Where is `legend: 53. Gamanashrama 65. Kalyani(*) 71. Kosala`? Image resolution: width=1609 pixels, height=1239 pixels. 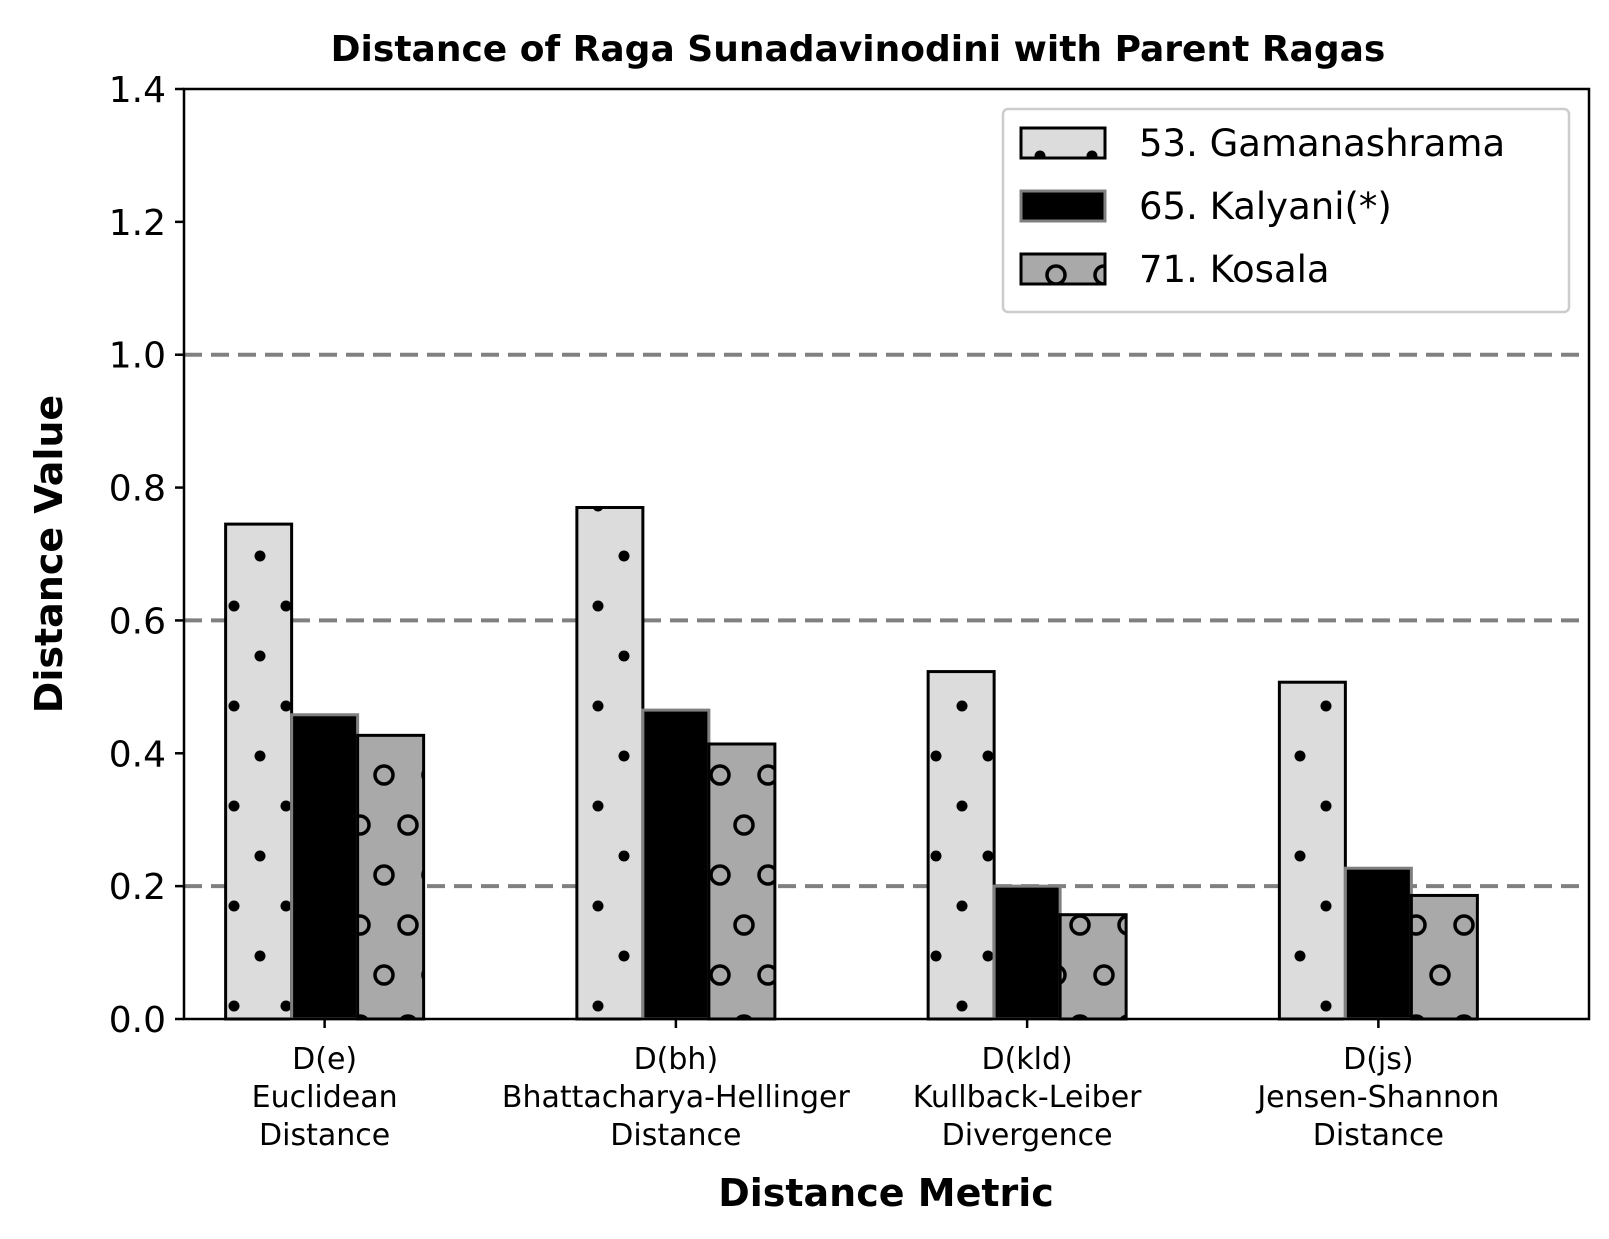
legend: 53. Gamanashrama 65. Kalyani(*) 71. Kosala is located at coordinates (1286, 210).